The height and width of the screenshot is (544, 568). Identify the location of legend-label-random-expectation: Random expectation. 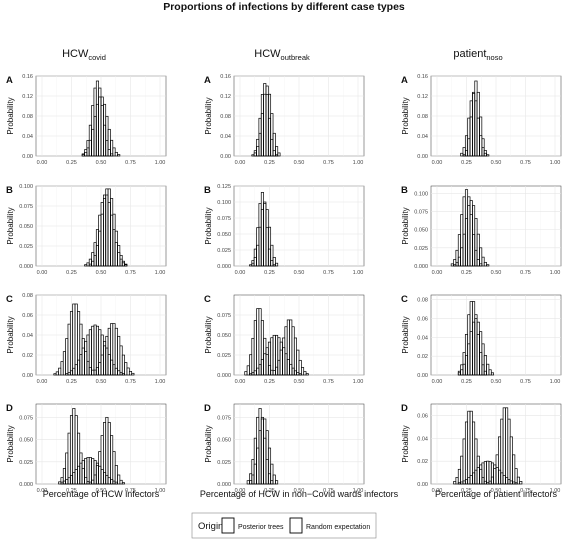
(338, 527).